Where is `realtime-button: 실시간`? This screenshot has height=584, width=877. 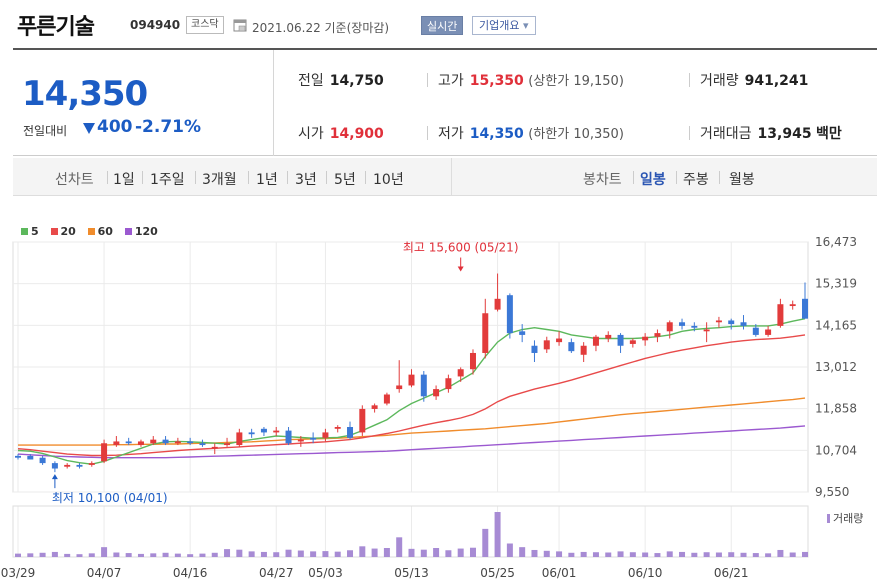 realtime-button: 실시간 is located at coordinates (442, 25).